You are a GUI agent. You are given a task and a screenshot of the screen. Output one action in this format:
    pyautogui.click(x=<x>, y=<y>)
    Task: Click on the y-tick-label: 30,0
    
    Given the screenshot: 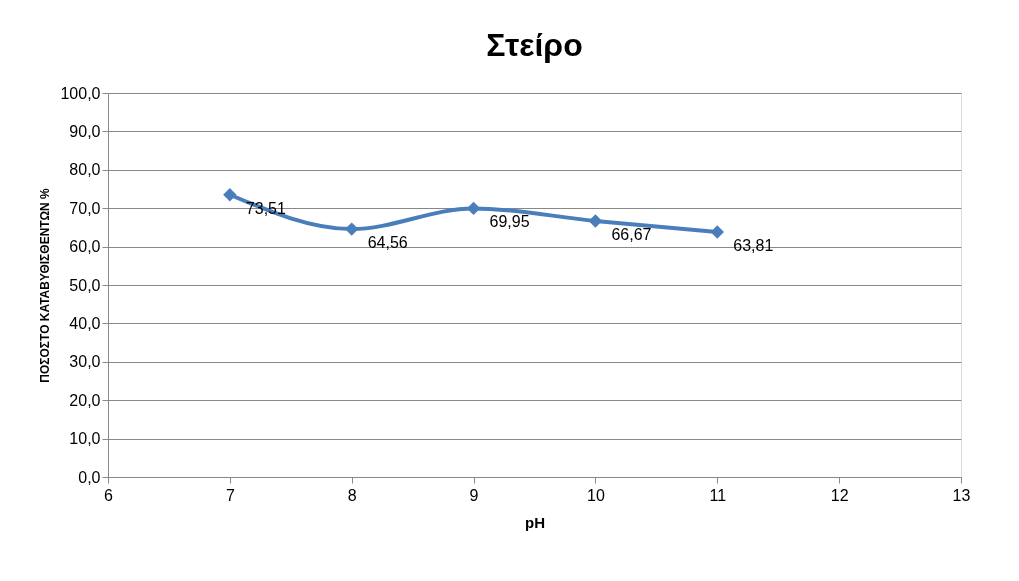 What is the action you would take?
    pyautogui.click(x=85, y=362)
    